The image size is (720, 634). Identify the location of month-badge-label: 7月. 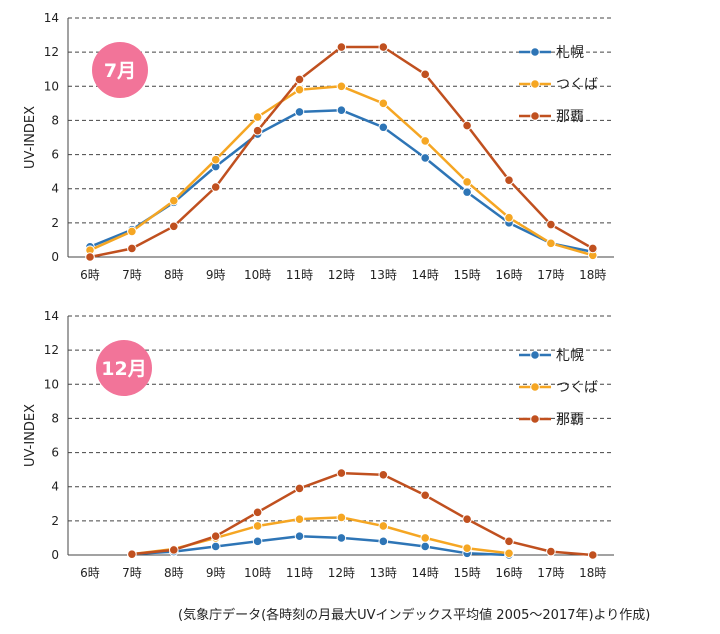
(120, 71).